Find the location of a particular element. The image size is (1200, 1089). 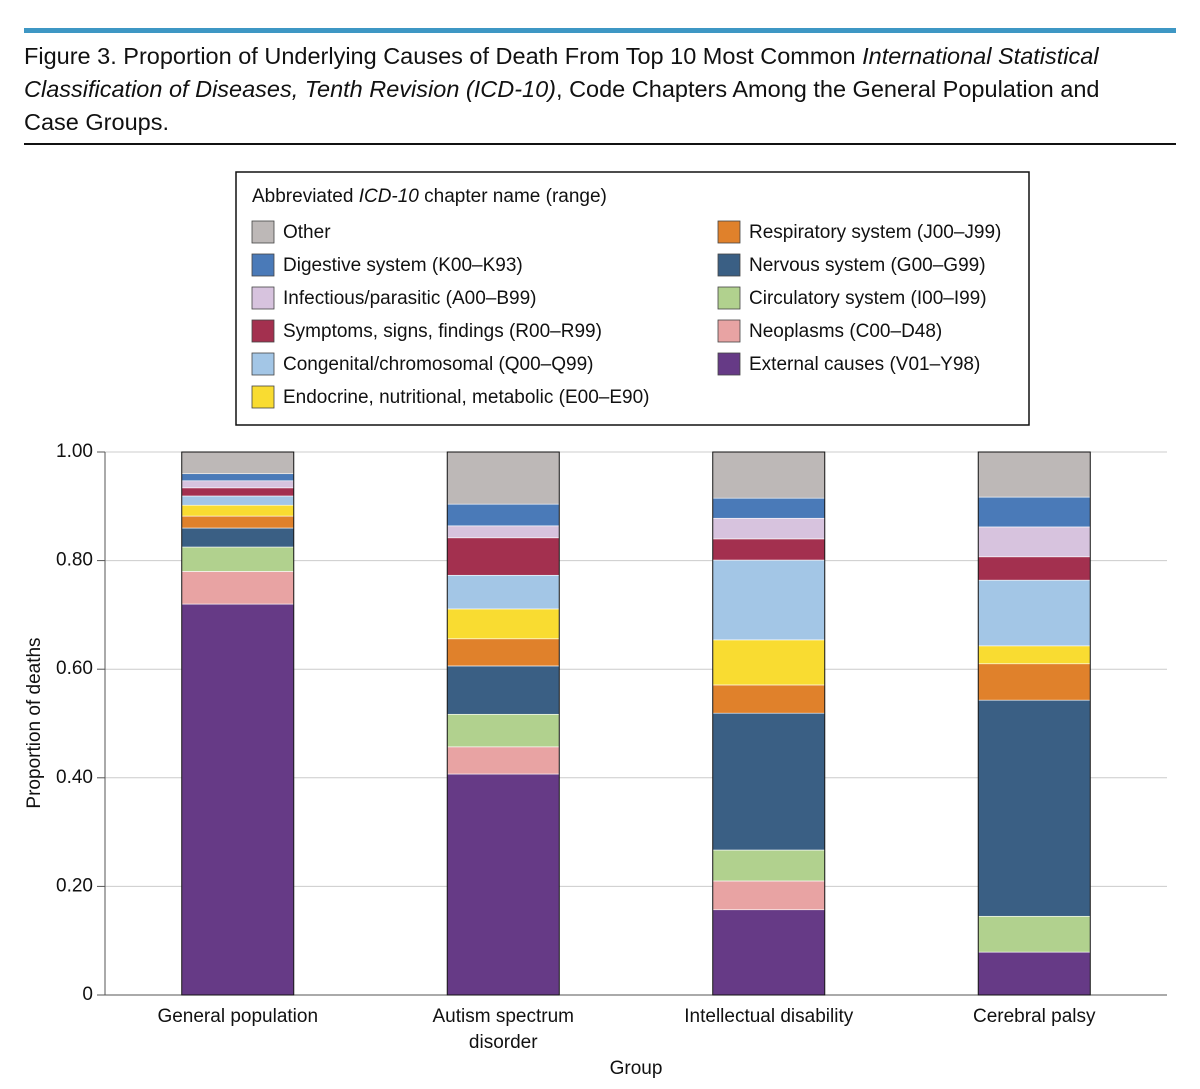

y-tick-label: 0 is located at coordinates (87, 994).